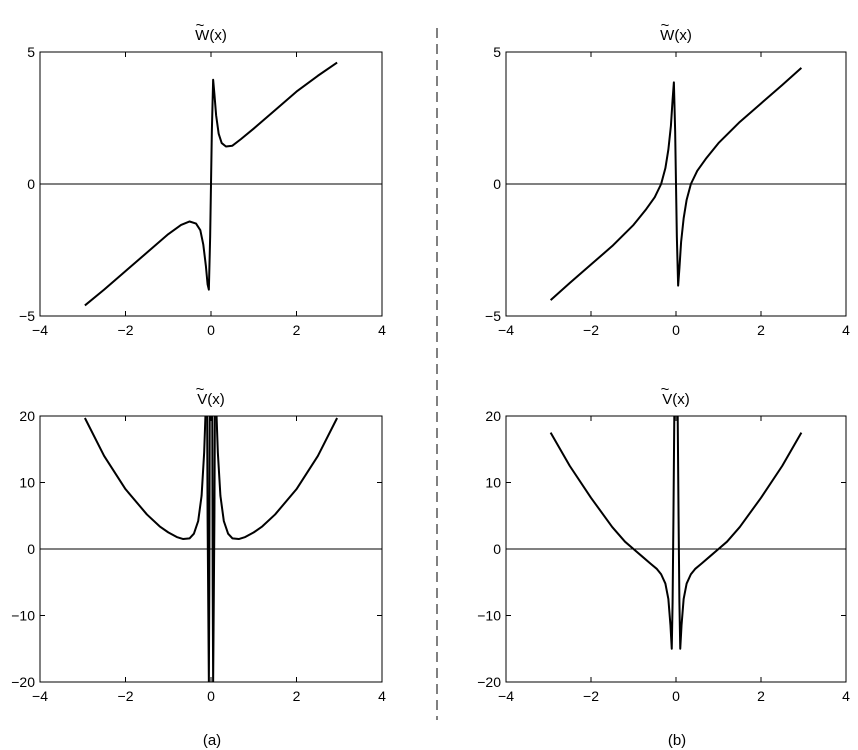 Image resolution: width=858 pixels, height=750 pixels. I want to click on panel-label-b: (b), so click(677, 740).